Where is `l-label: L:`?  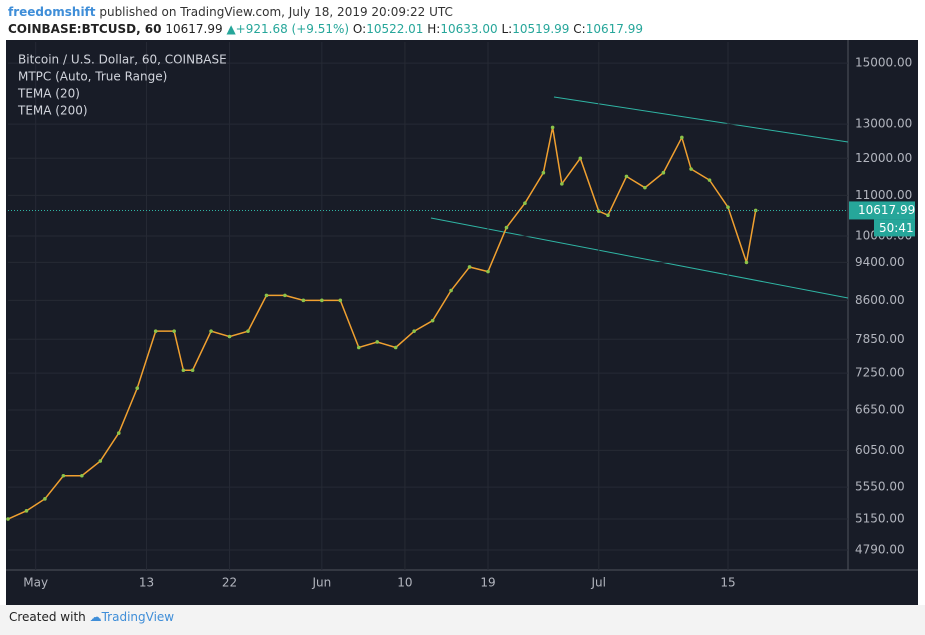
l-label: L: is located at coordinates (507, 29).